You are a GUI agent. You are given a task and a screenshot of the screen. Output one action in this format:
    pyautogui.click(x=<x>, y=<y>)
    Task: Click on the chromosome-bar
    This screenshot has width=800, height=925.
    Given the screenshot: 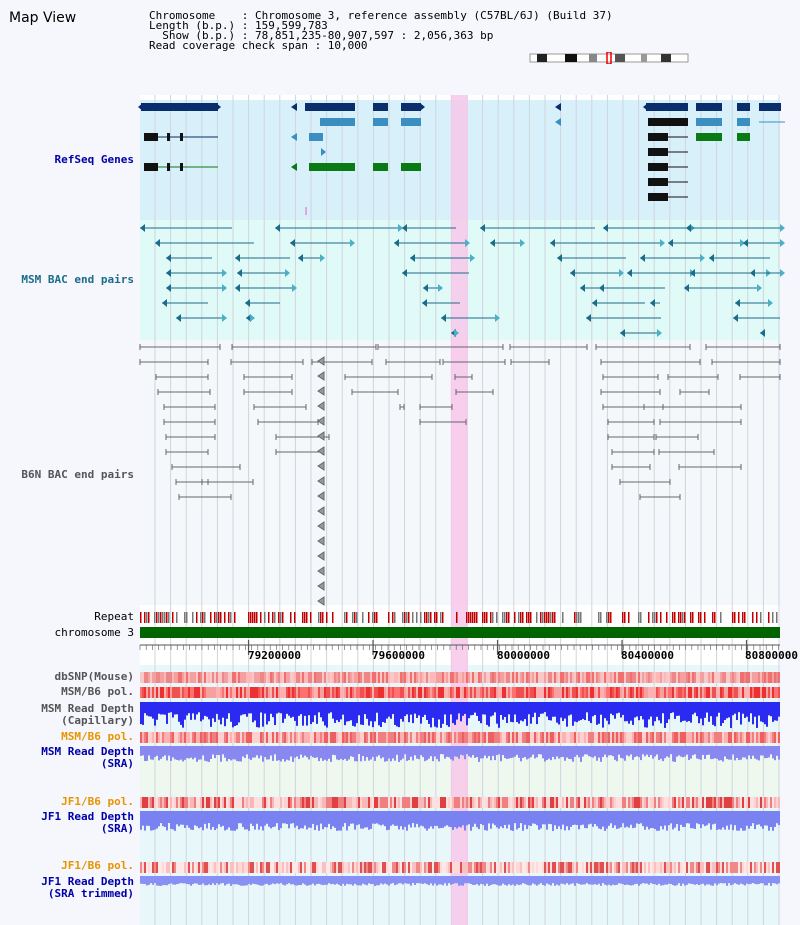 What is the action you would take?
    pyautogui.click(x=460, y=632)
    